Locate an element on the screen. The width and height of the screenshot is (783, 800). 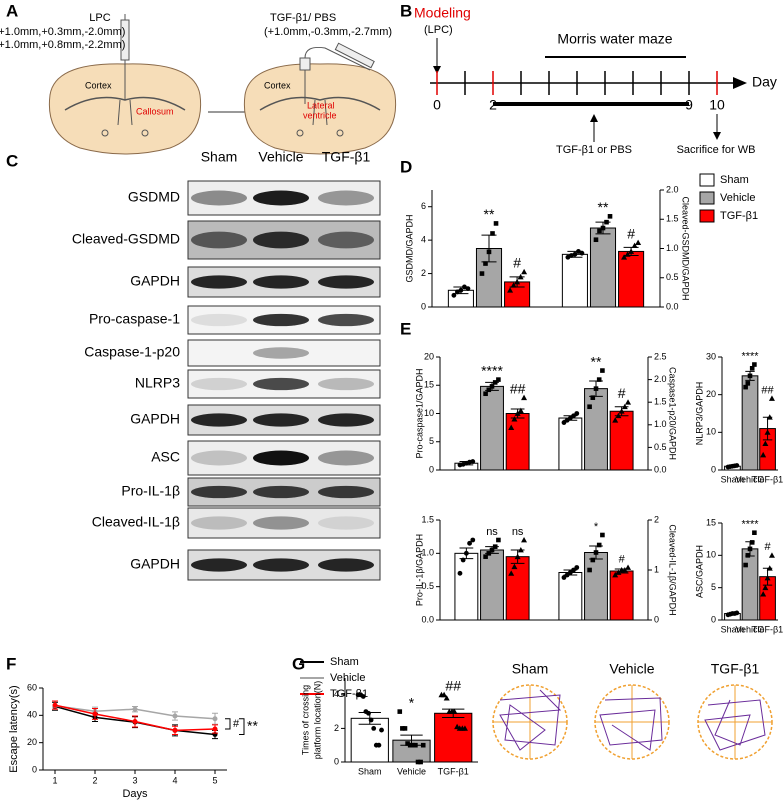
significance: * is located at coordinates (412, 702).